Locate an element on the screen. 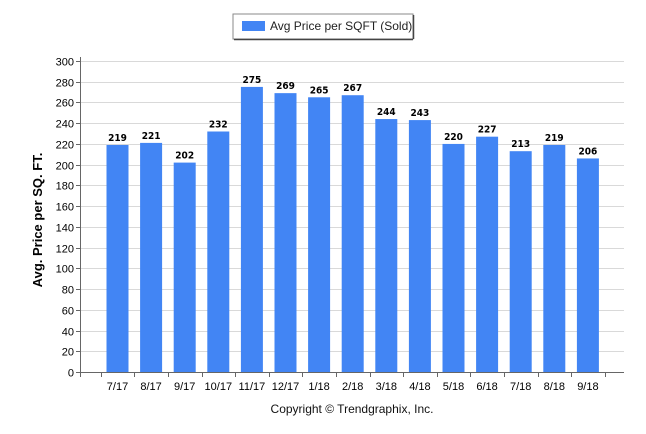 This screenshot has width=646, height=434. y-axis-title: Avg. Price per SQ. FT. is located at coordinates (37, 220).